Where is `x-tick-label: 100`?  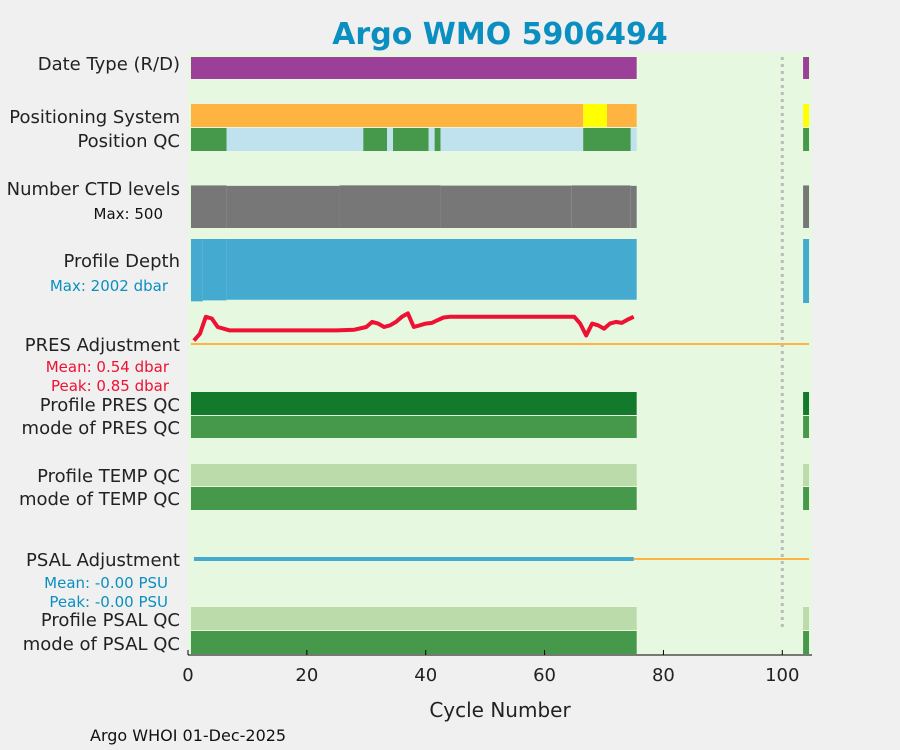
x-tick-label: 100 is located at coordinates (782, 675).